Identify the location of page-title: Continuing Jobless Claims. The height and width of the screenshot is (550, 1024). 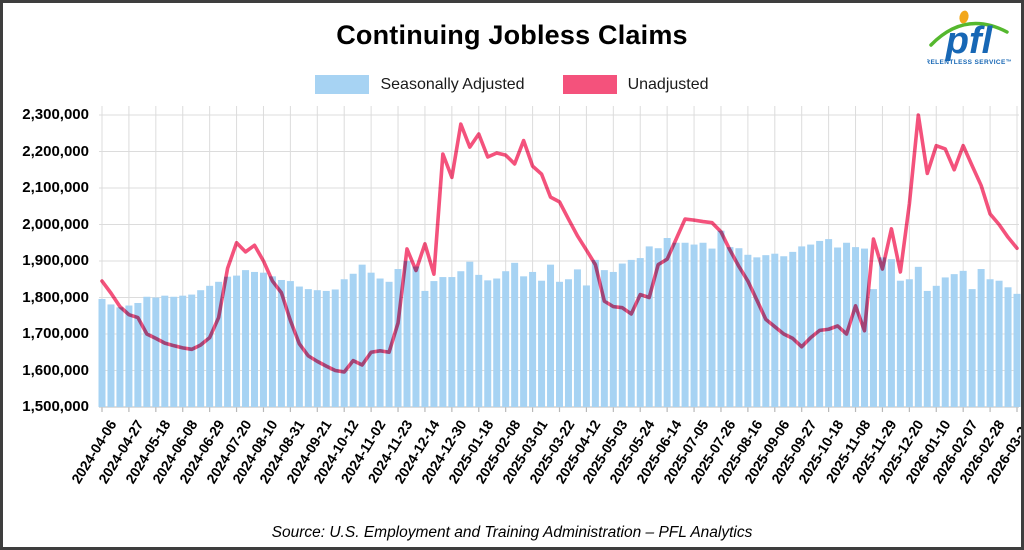
(512, 35).